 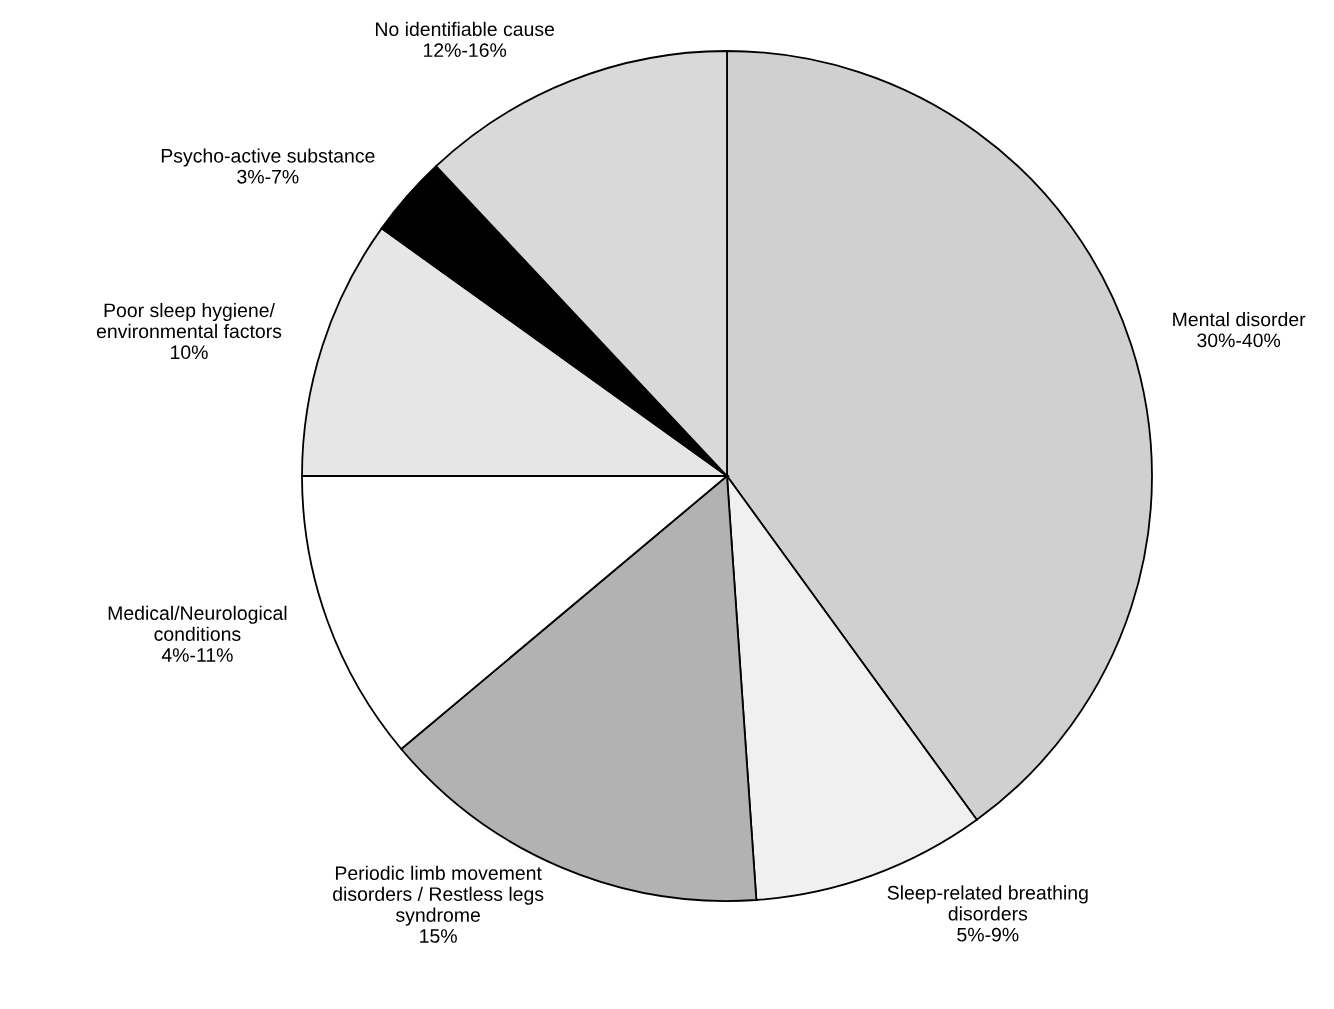 What do you see at coordinates (268, 166) in the screenshot?
I see `slice-label: Psycho-active substance 3%-7%` at bounding box center [268, 166].